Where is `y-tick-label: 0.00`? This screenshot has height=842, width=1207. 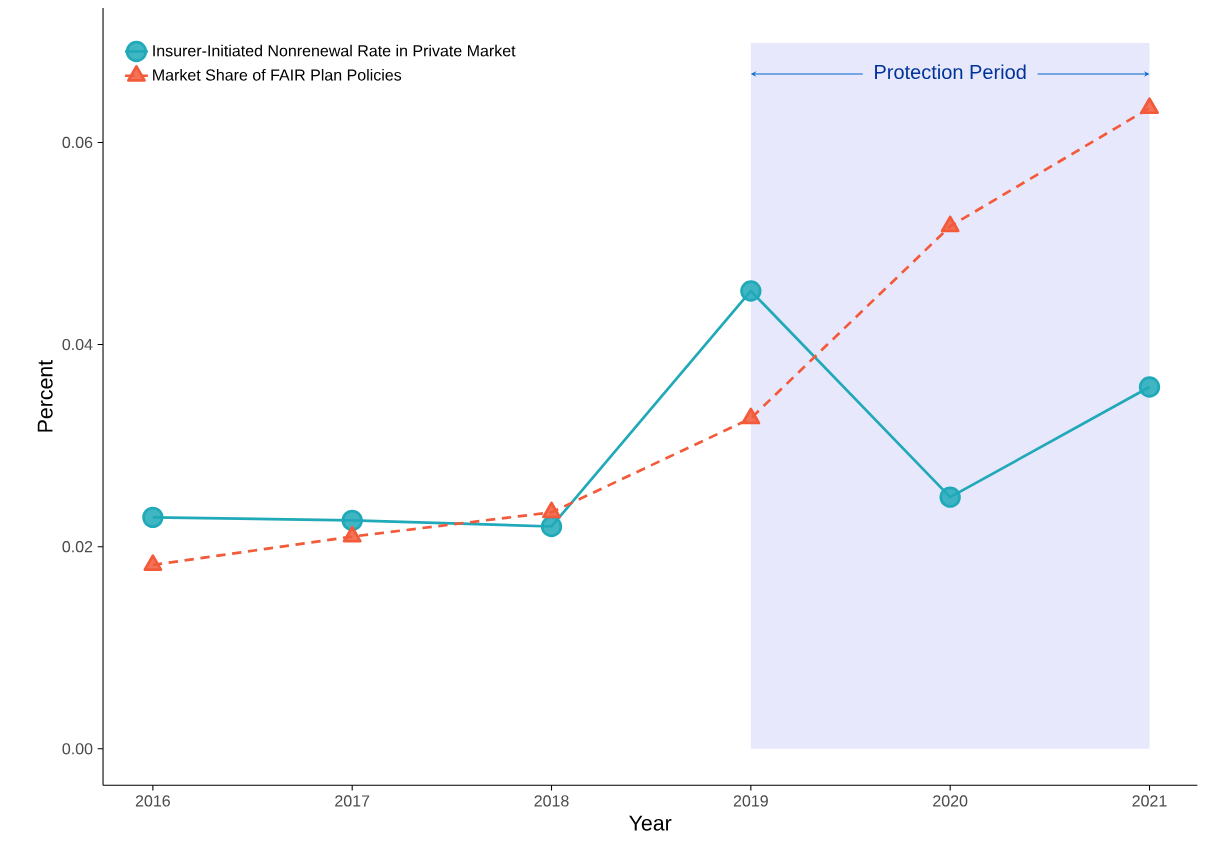 y-tick-label: 0.00 is located at coordinates (77, 749).